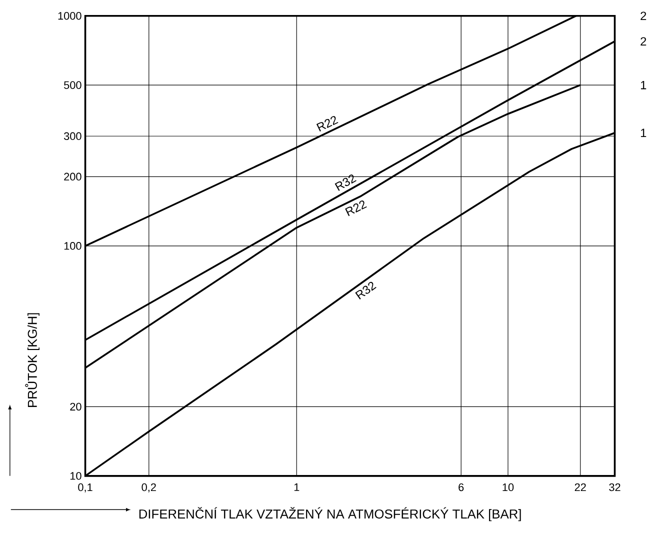  Describe the element at coordinates (85, 487) in the screenshot. I see `x-tick-label: 0,1` at that location.